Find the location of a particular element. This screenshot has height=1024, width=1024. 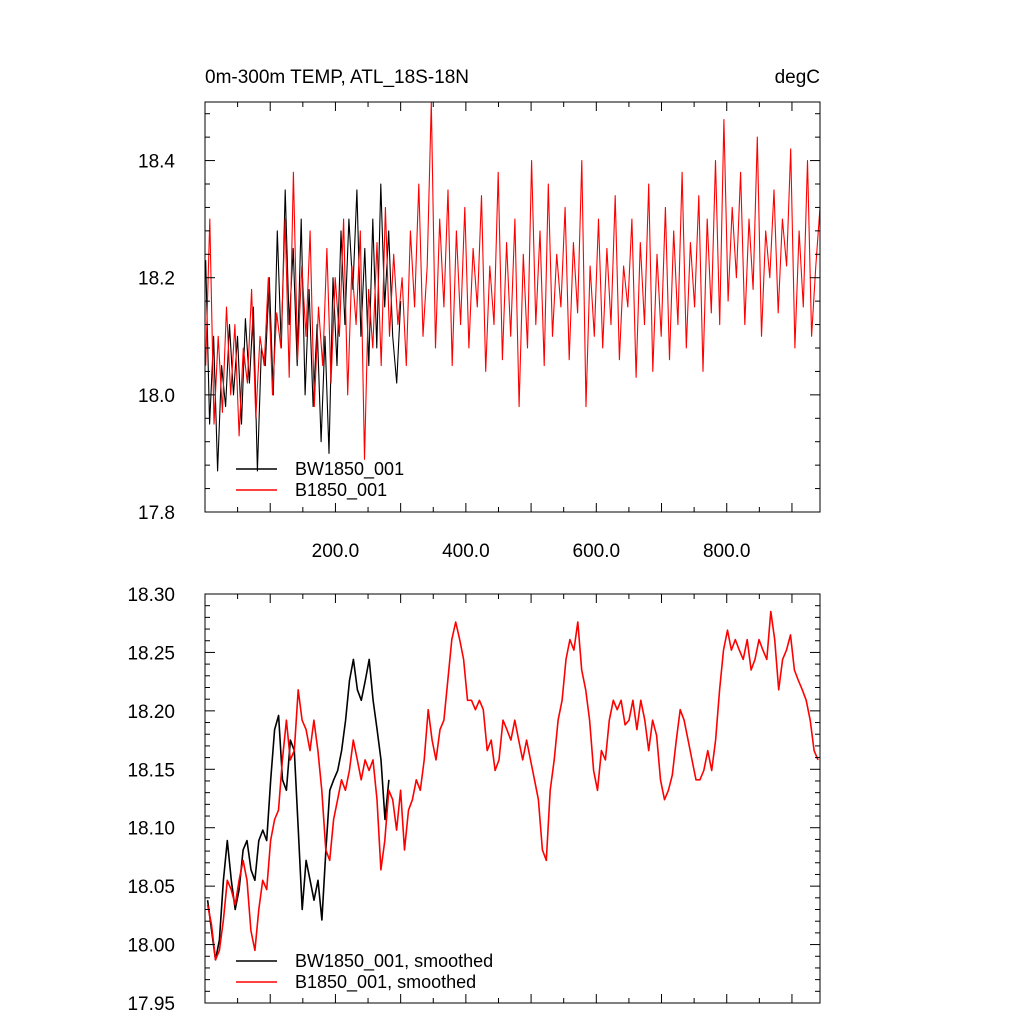

y-tick-label: 18.4 is located at coordinates (156, 162).